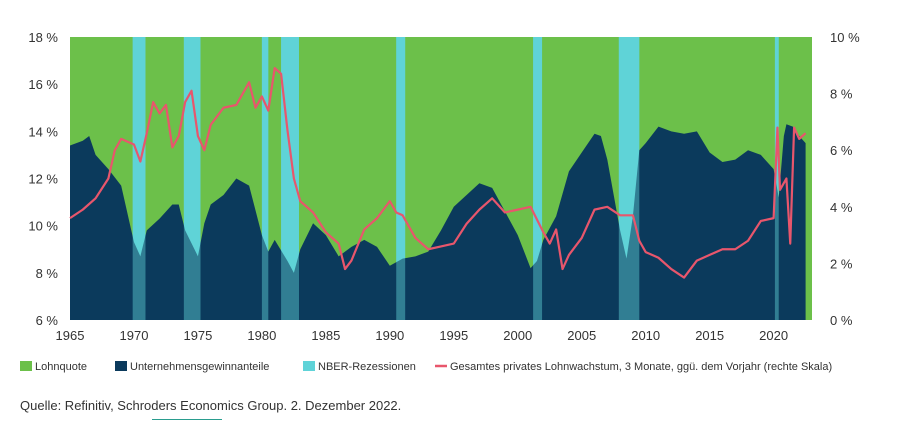 The width and height of the screenshot is (900, 442). I want to click on x-tick-label: 2000, so click(517, 335).